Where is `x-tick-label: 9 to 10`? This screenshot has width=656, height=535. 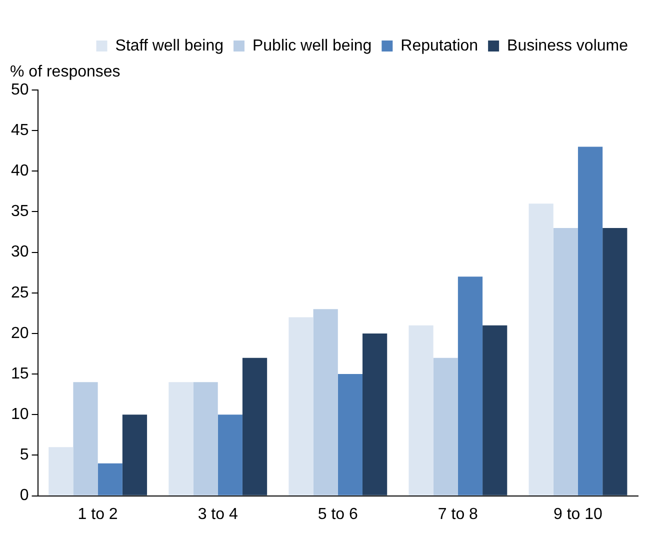
x-tick-label: 9 to 10 is located at coordinates (578, 514).